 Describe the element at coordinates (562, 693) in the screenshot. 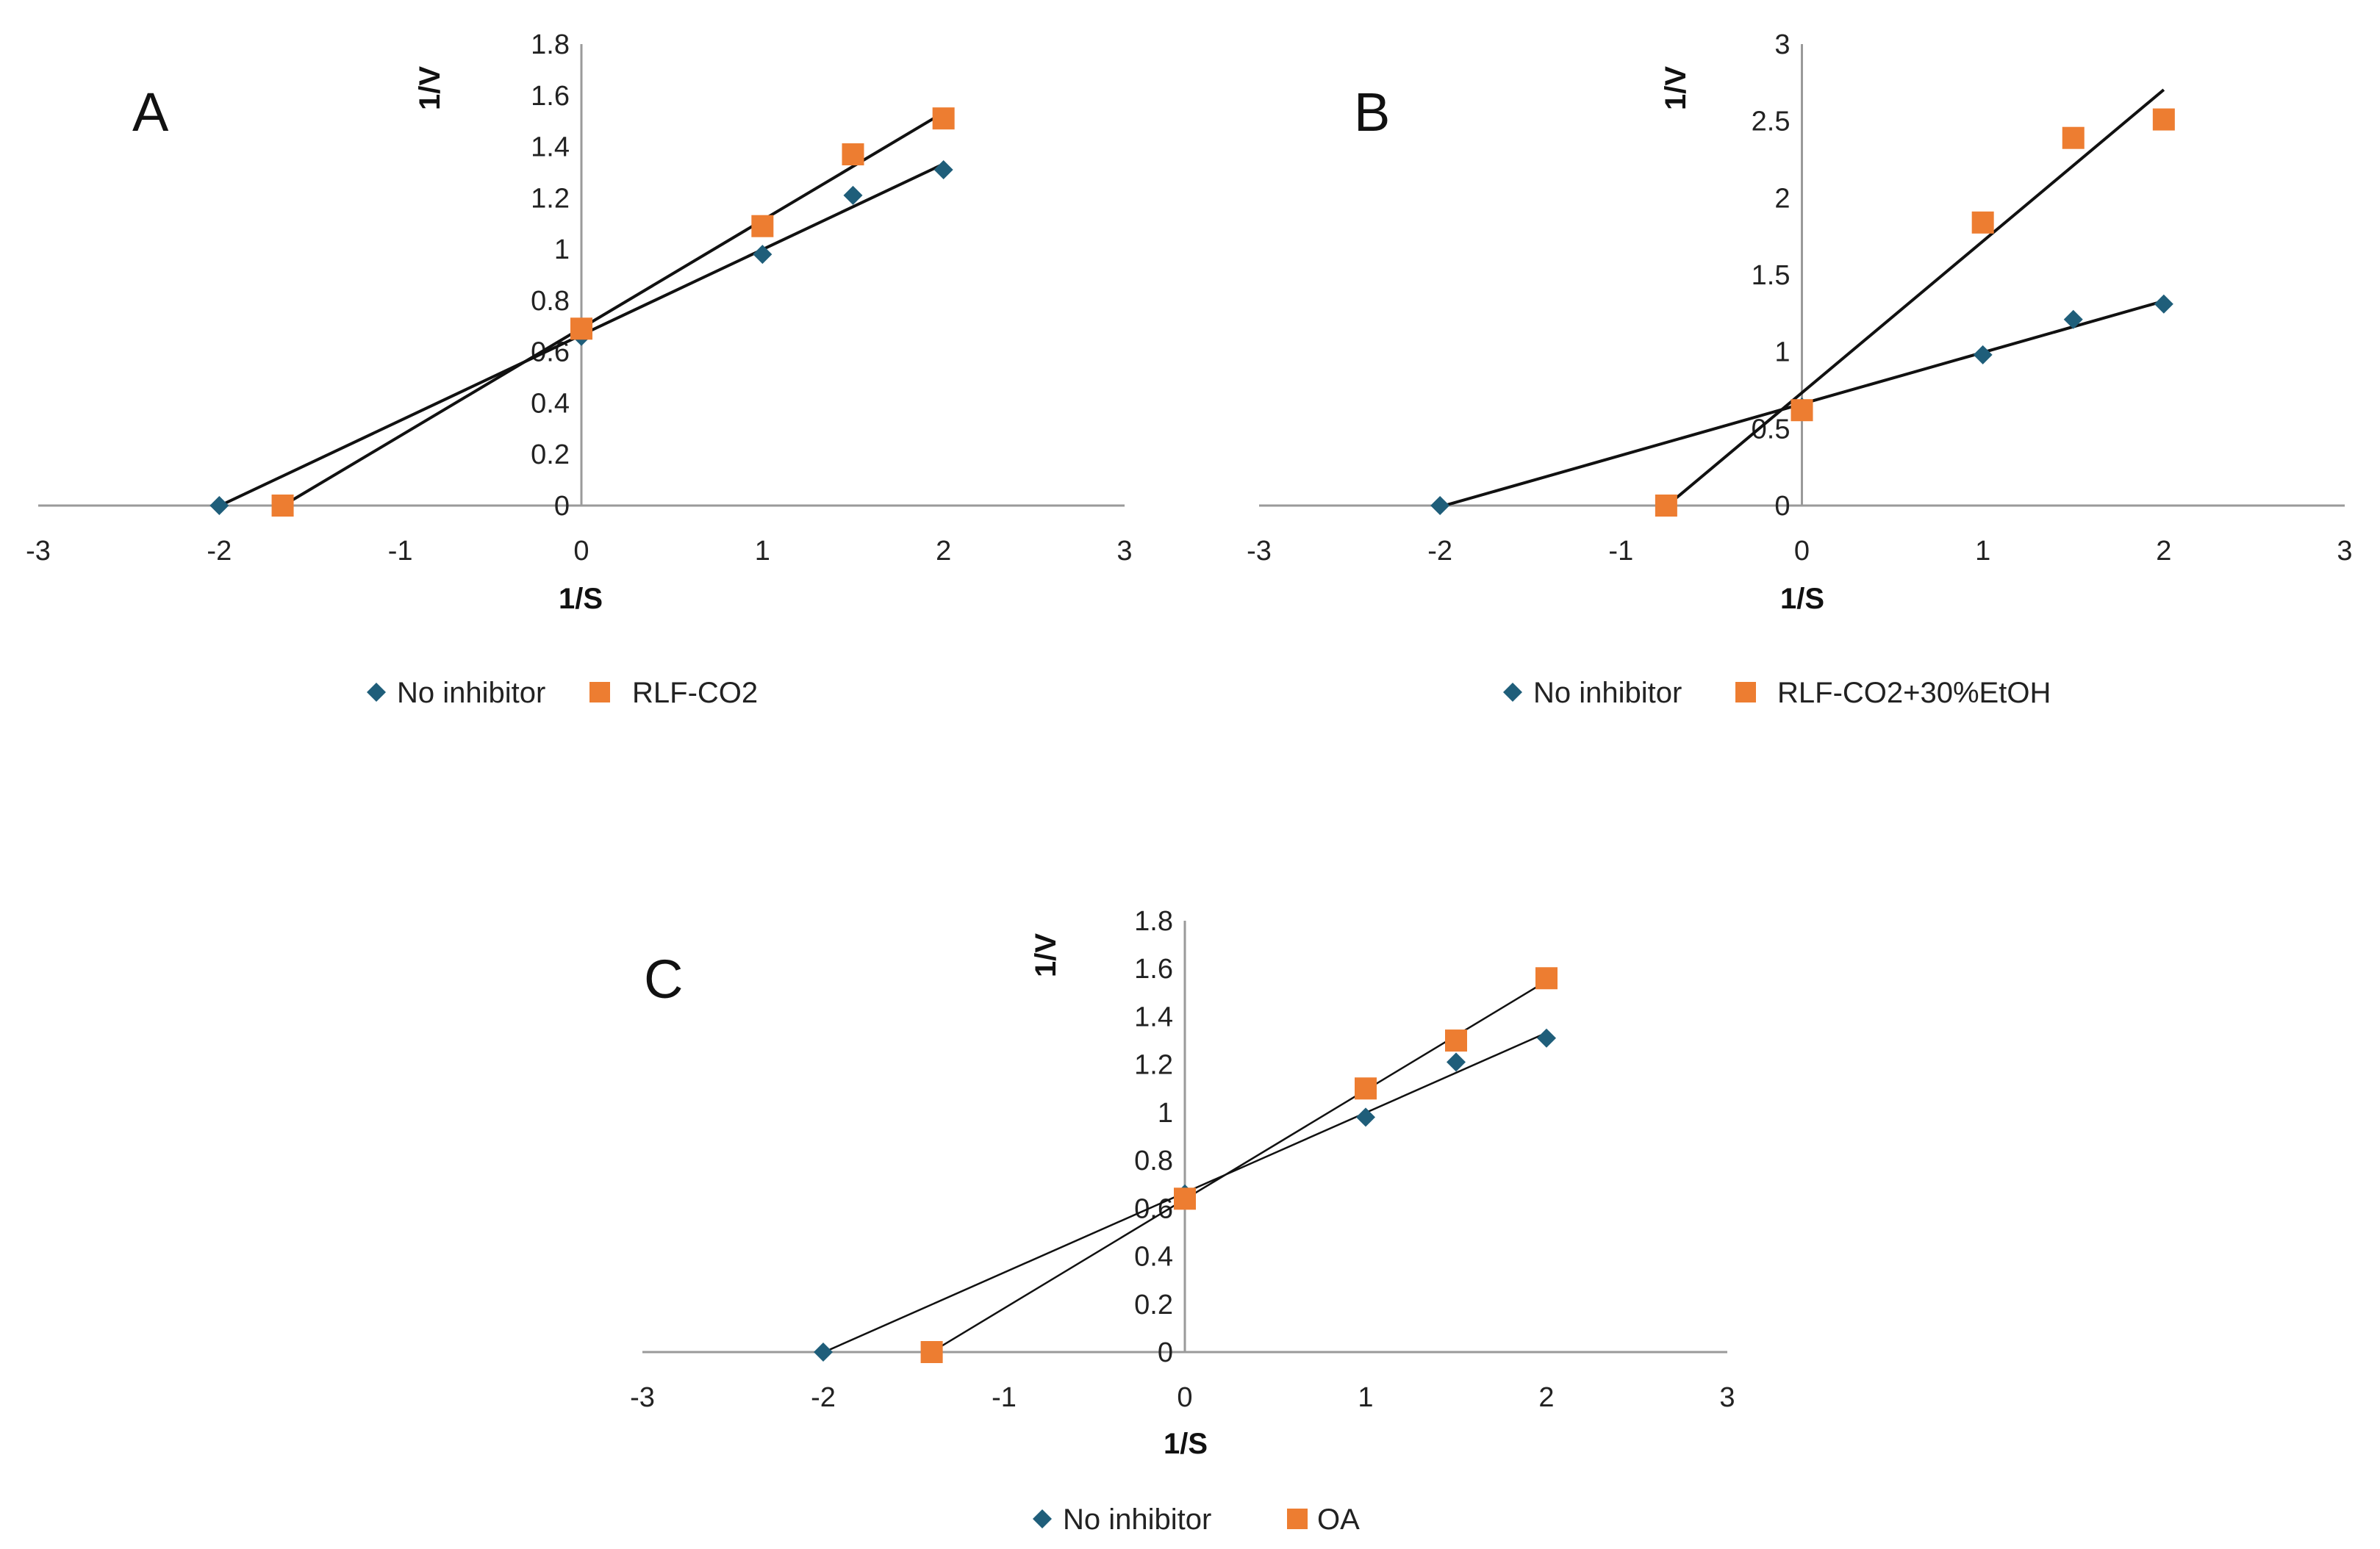

I see `legend: No inhibitor RLF-CO2` at that location.